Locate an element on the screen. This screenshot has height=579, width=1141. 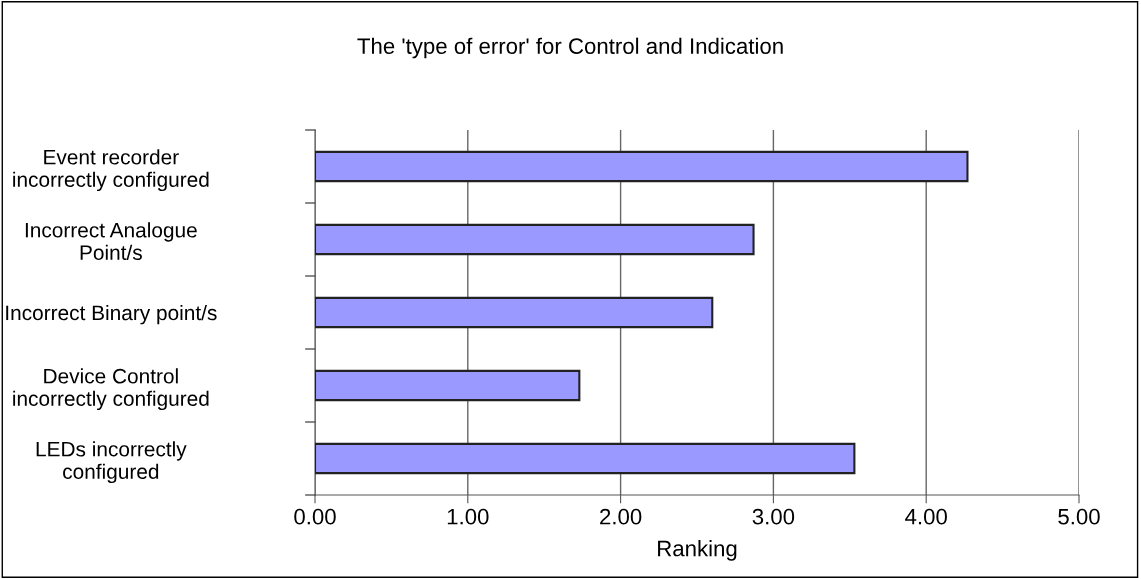
x-tick-label: 2.00 is located at coordinates (621, 516).